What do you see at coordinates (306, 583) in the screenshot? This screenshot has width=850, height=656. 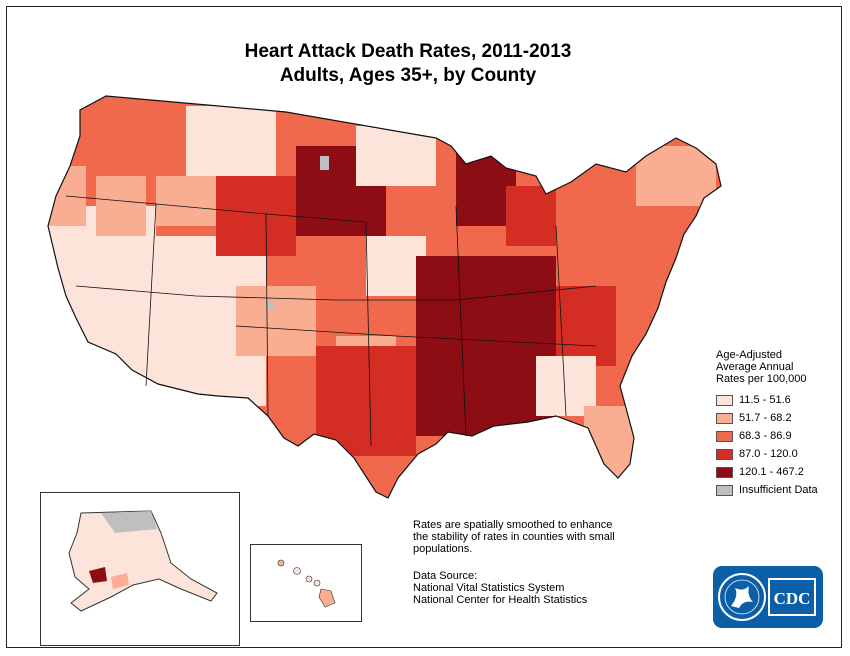 I see `hawaii-inset` at bounding box center [306, 583].